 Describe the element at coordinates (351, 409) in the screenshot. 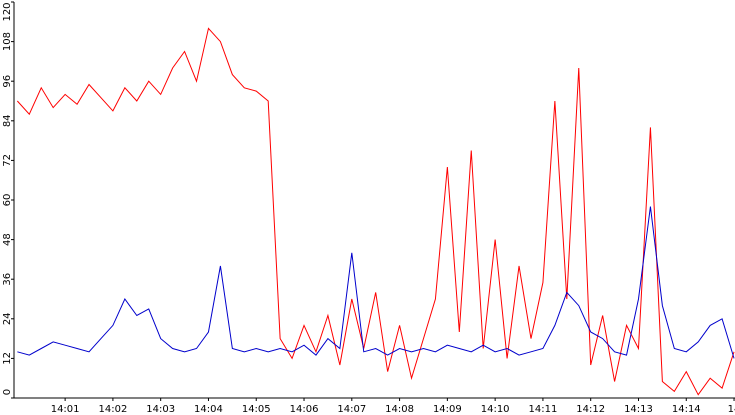

I see `x-tick-label: 14:07` at that location.